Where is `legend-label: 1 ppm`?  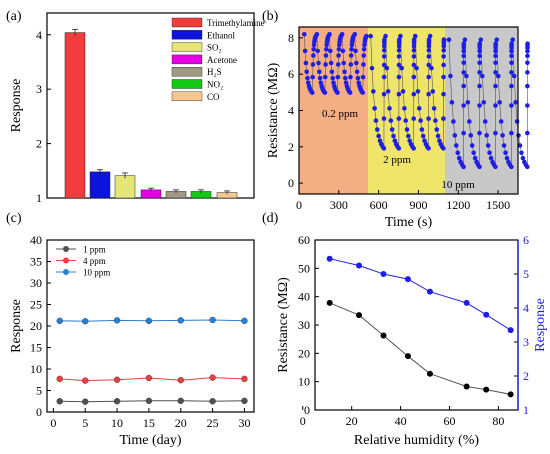 legend-label: 1 ppm is located at coordinates (94, 250).